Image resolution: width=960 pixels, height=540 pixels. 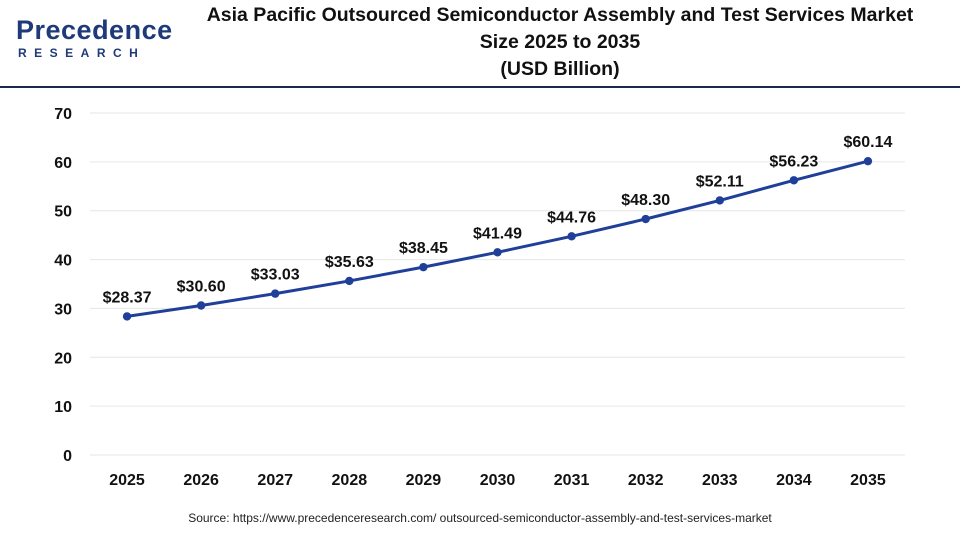 I want to click on data-label: $30.60, so click(x=201, y=286).